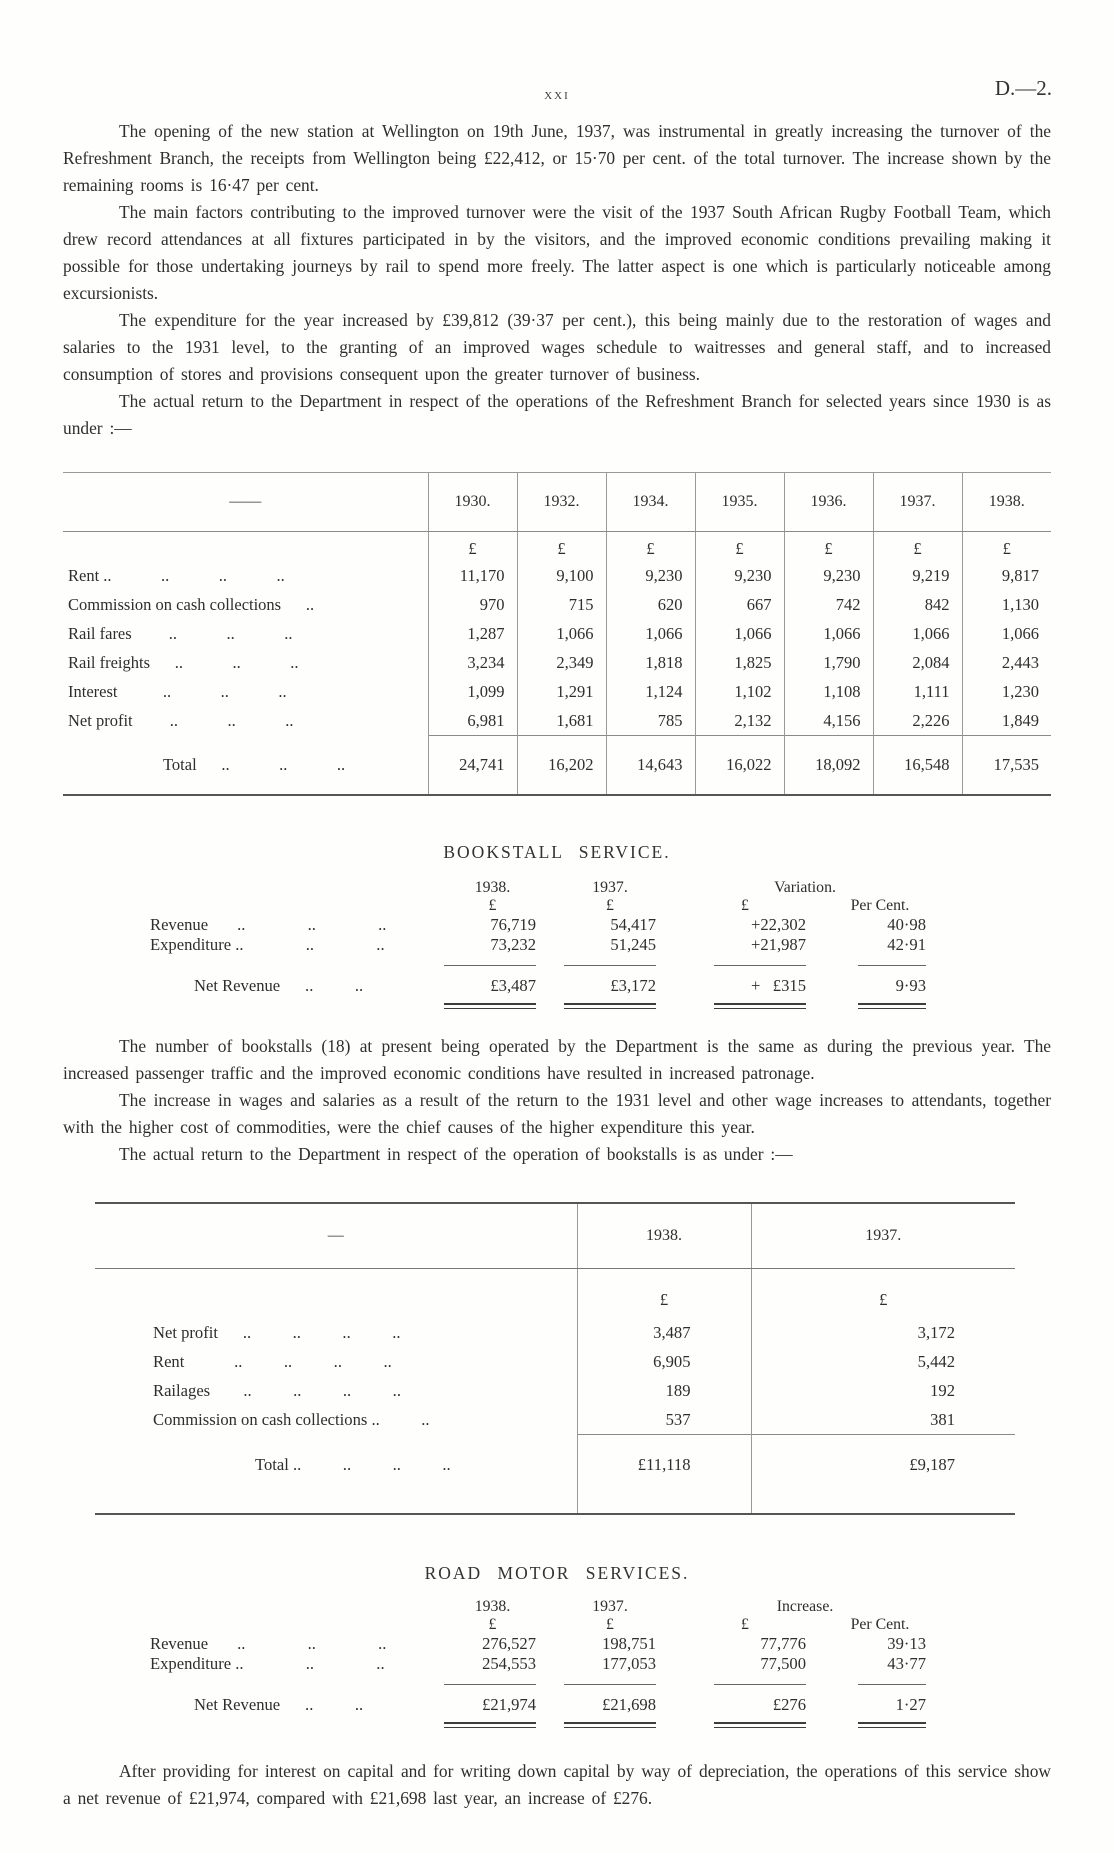  I want to click on percent-header: Per Cent., so click(880, 1624).